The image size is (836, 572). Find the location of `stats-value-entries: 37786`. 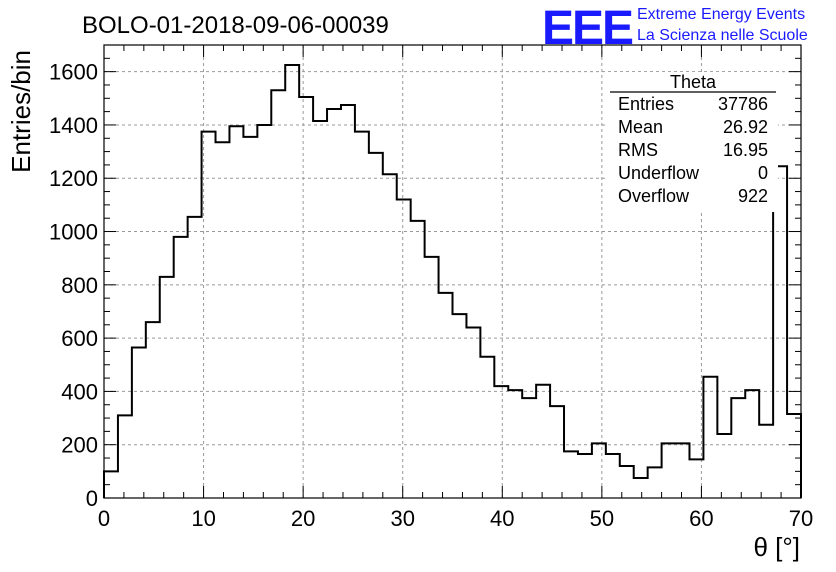

stats-value-entries: 37786 is located at coordinates (743, 104).